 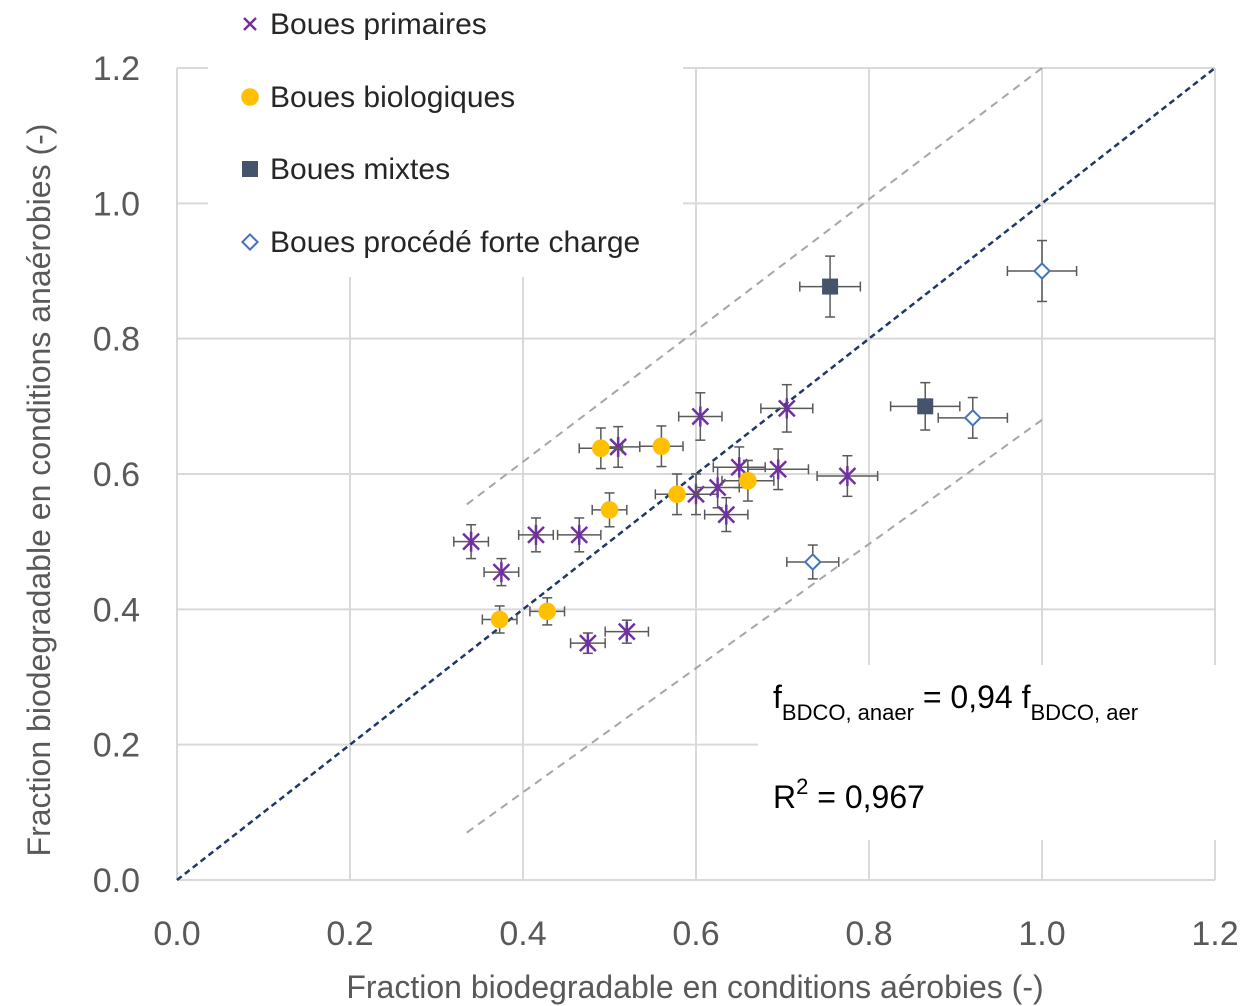 What do you see at coordinates (378, 24) in the screenshot?
I see `legend-label: Boues primaires` at bounding box center [378, 24].